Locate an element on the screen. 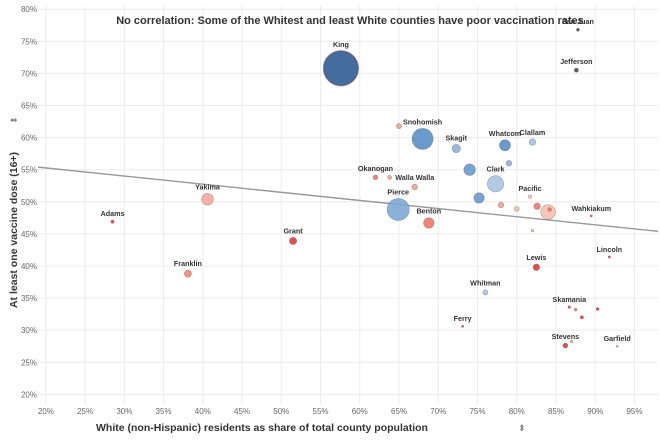 The width and height of the screenshot is (660, 442). x-tick-label: 30% is located at coordinates (124, 411).